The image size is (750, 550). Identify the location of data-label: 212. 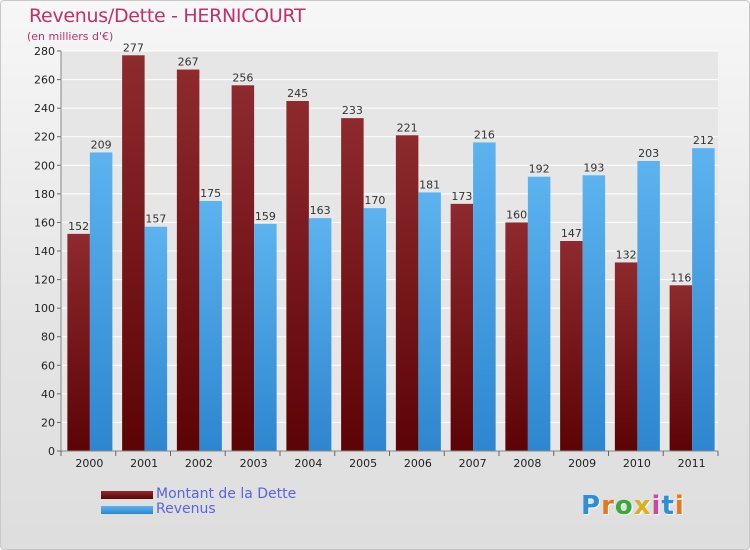
(703, 140).